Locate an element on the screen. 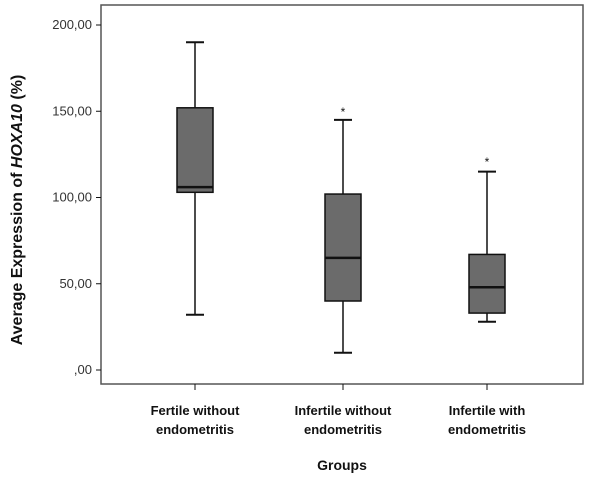 Image resolution: width=590 pixels, height=481 pixels. x-category-label-line: Infertile without is located at coordinates (343, 410).